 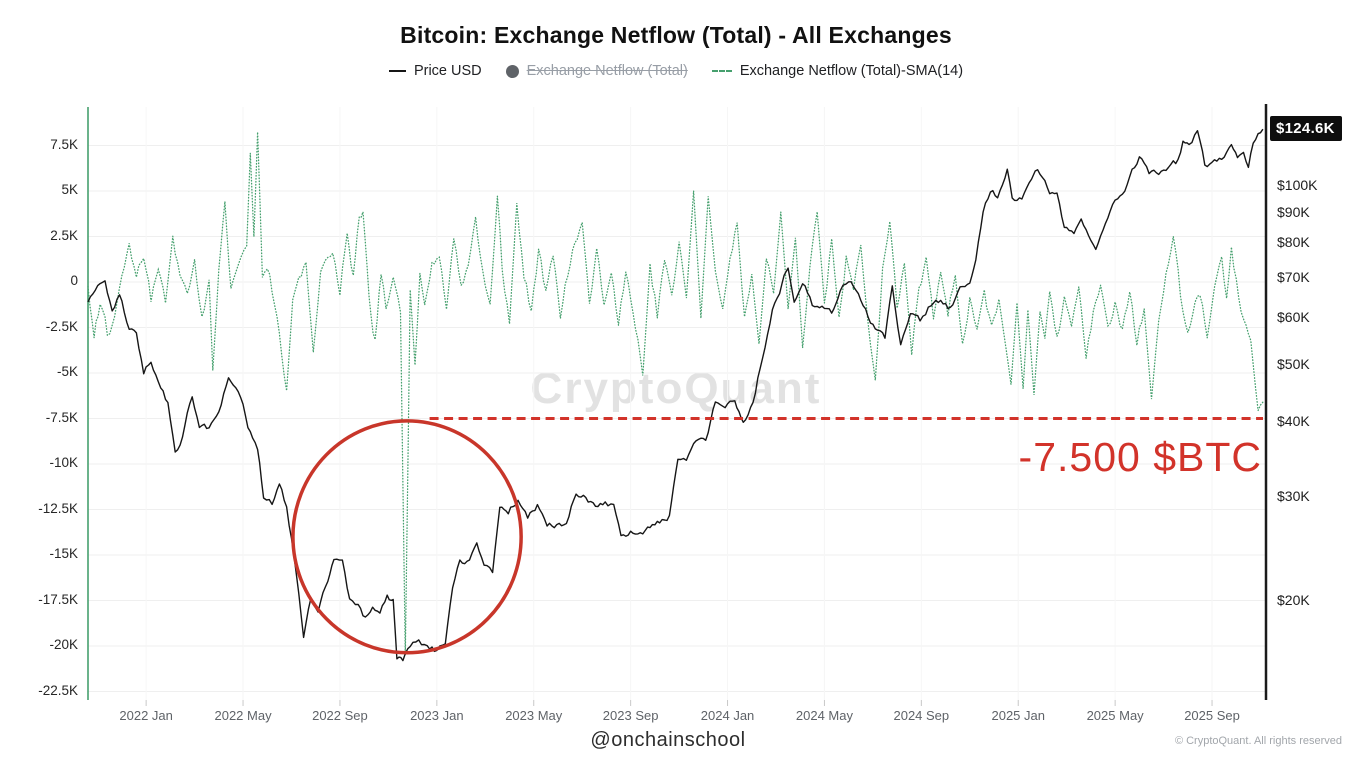 What do you see at coordinates (146, 715) in the screenshot?
I see `x-axis-tick: 2022 Jan` at bounding box center [146, 715].